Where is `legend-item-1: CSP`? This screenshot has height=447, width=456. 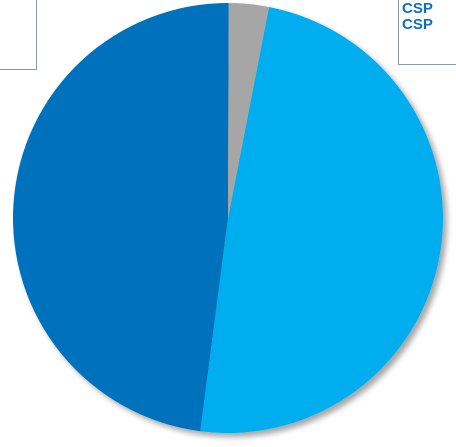 legend-item-1: CSP is located at coordinates (417, 8).